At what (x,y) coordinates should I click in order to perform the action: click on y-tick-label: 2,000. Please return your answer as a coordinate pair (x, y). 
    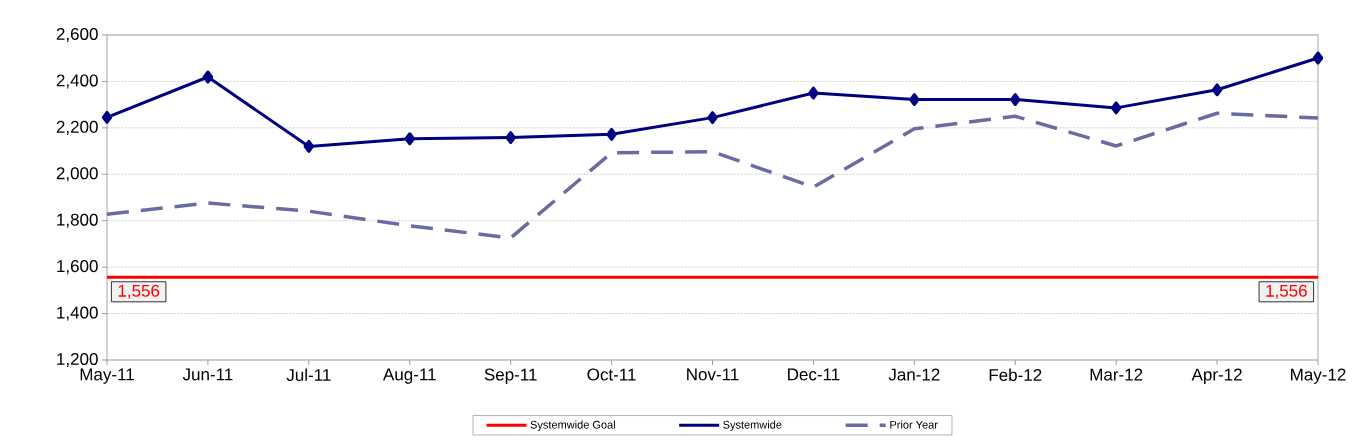
    Looking at the image, I should click on (77, 174).